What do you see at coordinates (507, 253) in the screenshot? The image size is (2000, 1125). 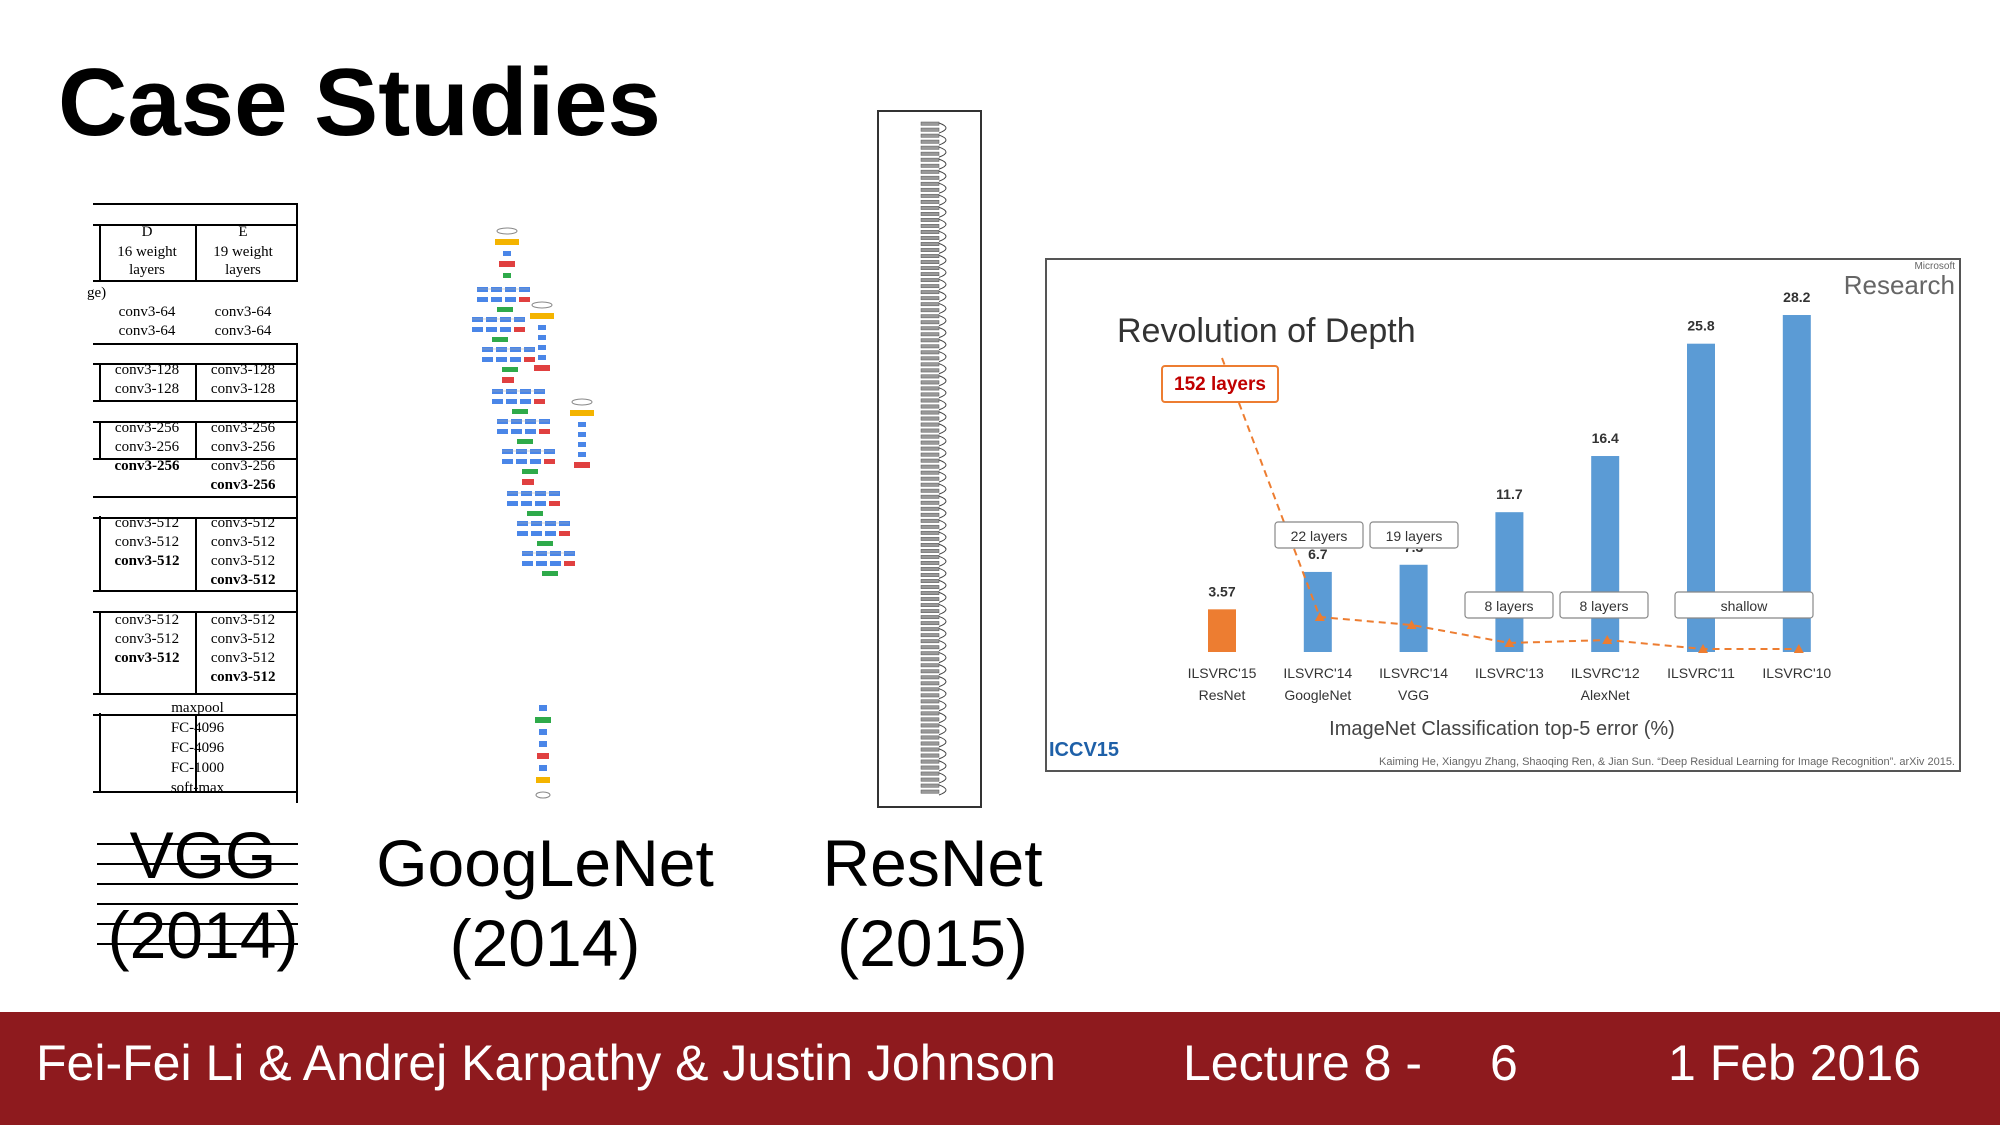 I see `node-pool` at bounding box center [507, 253].